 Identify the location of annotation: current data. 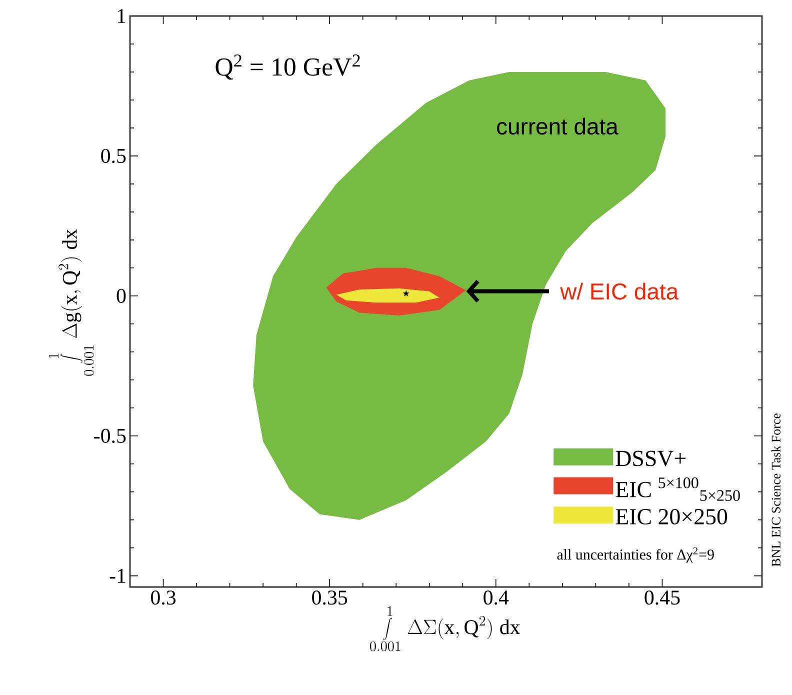
(557, 126).